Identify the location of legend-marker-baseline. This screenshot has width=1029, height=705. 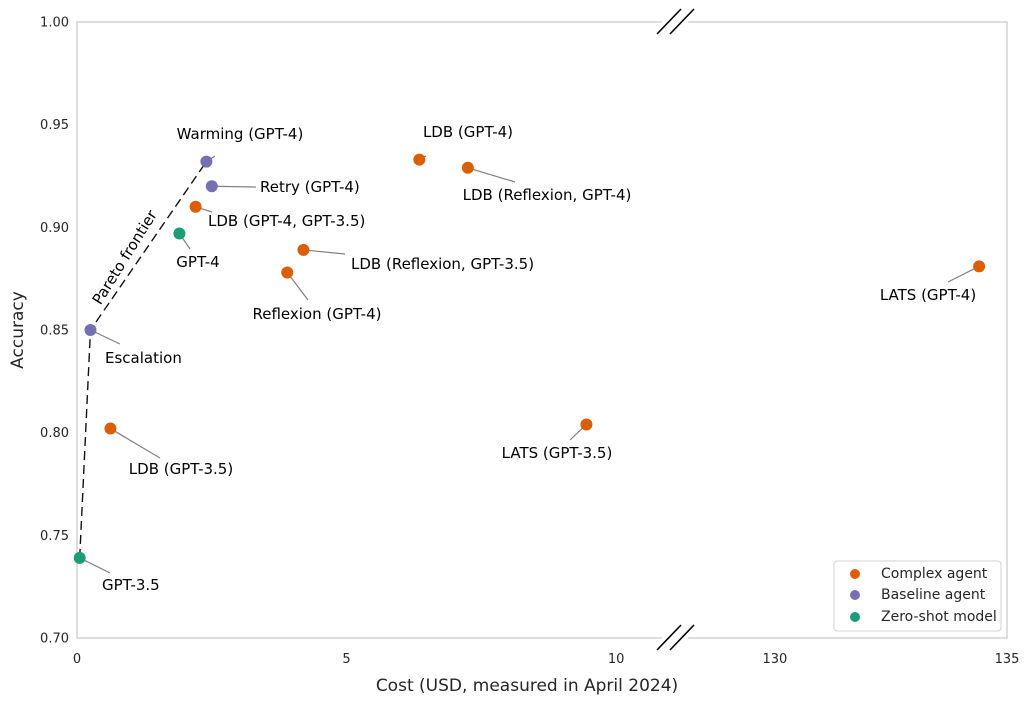
(855, 595).